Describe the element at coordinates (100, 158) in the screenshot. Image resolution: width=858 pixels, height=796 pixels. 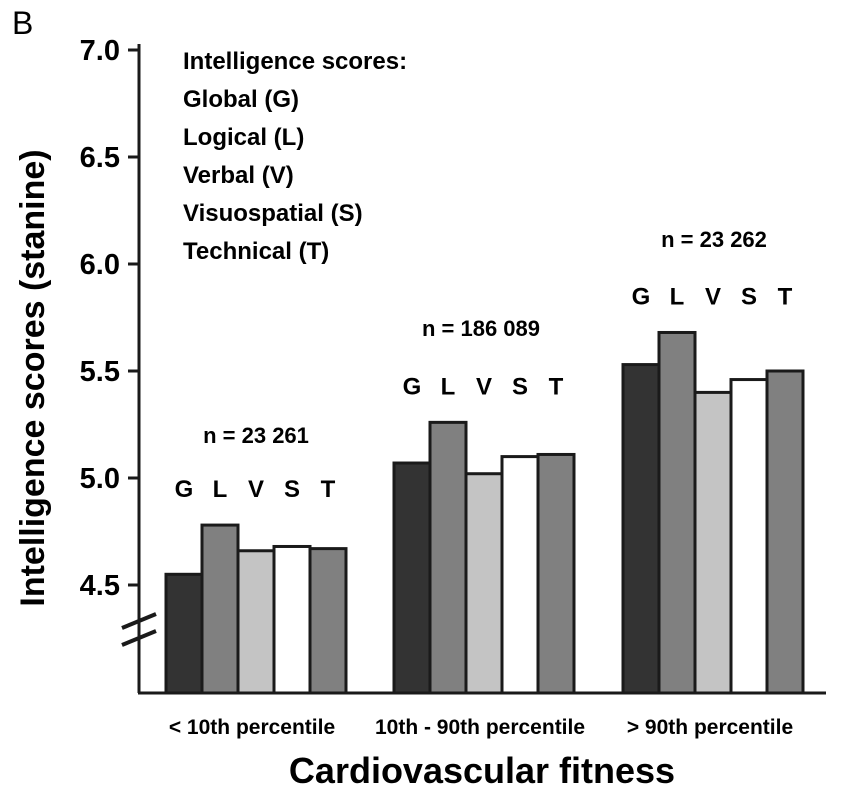
I see `y-tick-label: 6.5` at that location.